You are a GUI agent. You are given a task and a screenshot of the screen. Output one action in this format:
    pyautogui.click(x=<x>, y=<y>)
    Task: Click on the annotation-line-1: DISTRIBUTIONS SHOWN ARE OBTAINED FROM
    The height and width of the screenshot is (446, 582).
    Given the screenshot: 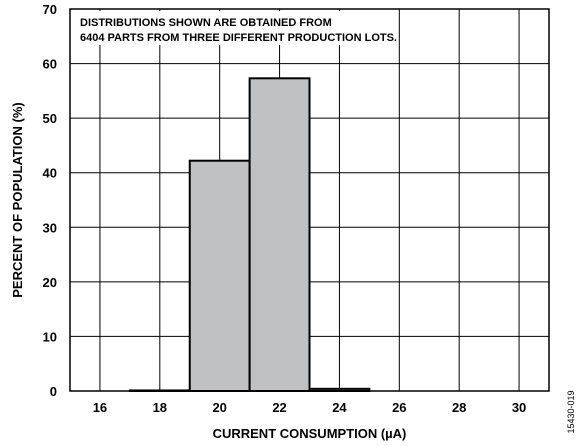 What is the action you would take?
    pyautogui.click(x=206, y=23)
    